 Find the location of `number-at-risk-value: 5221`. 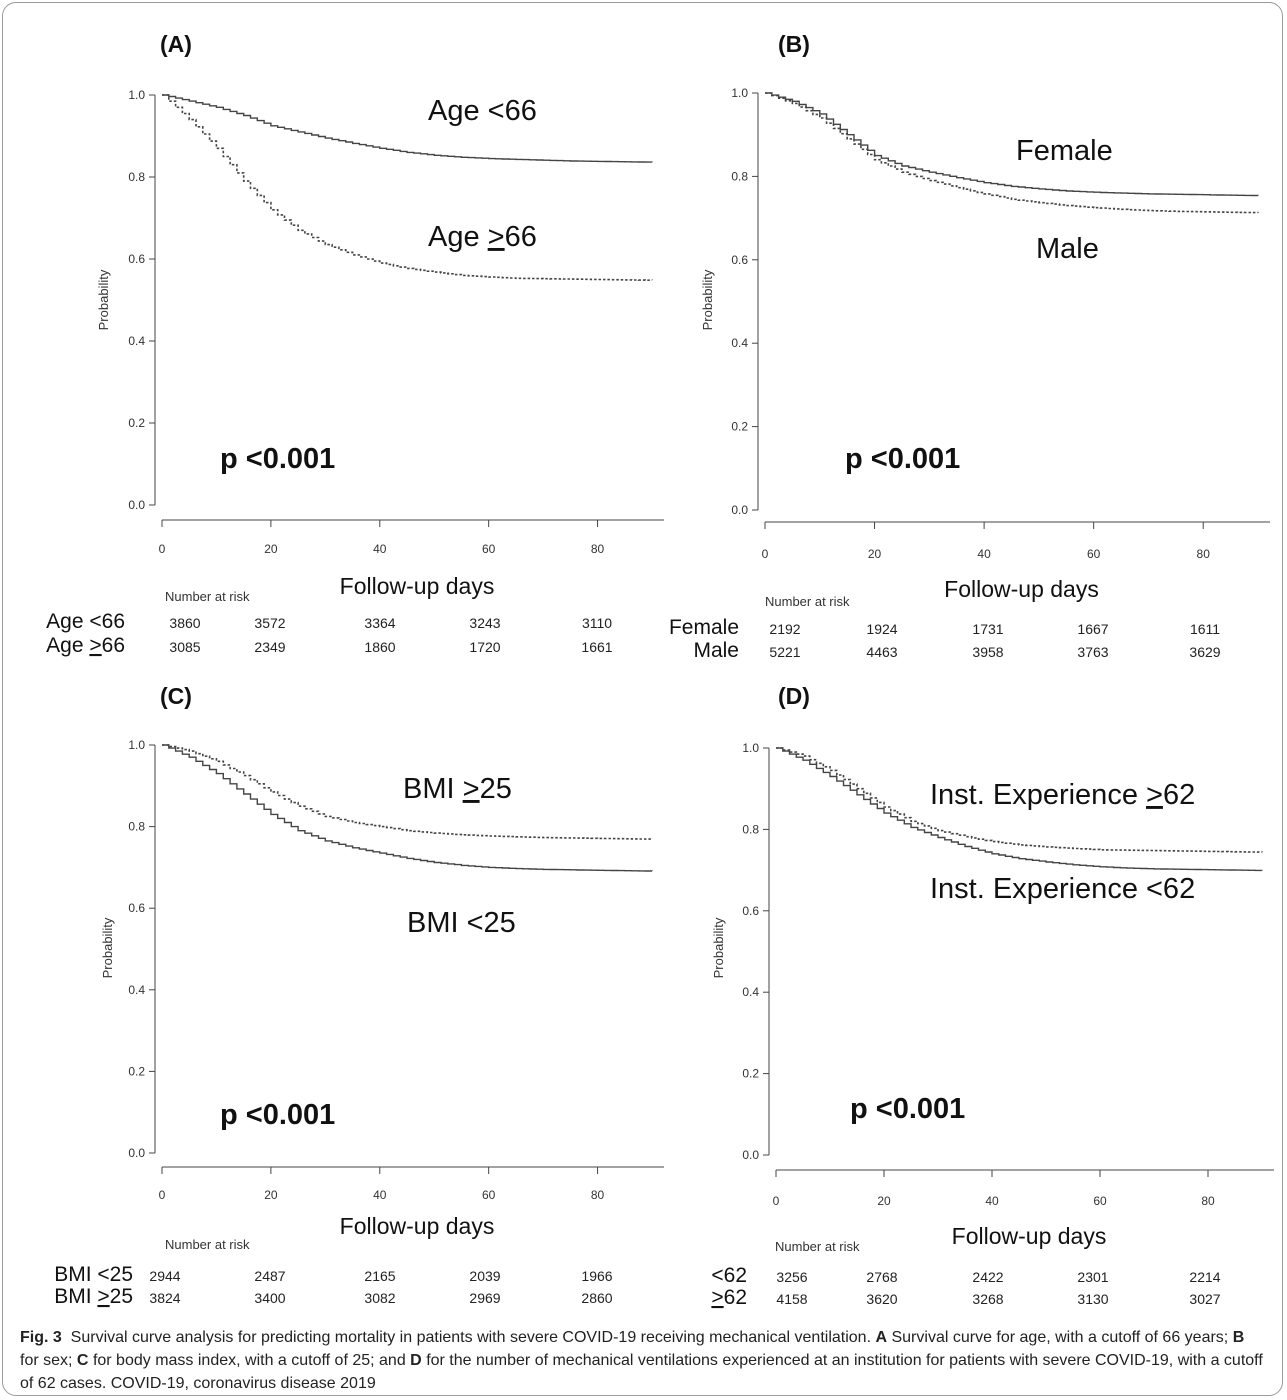

number-at-risk-value: 5221 is located at coordinates (784, 652).